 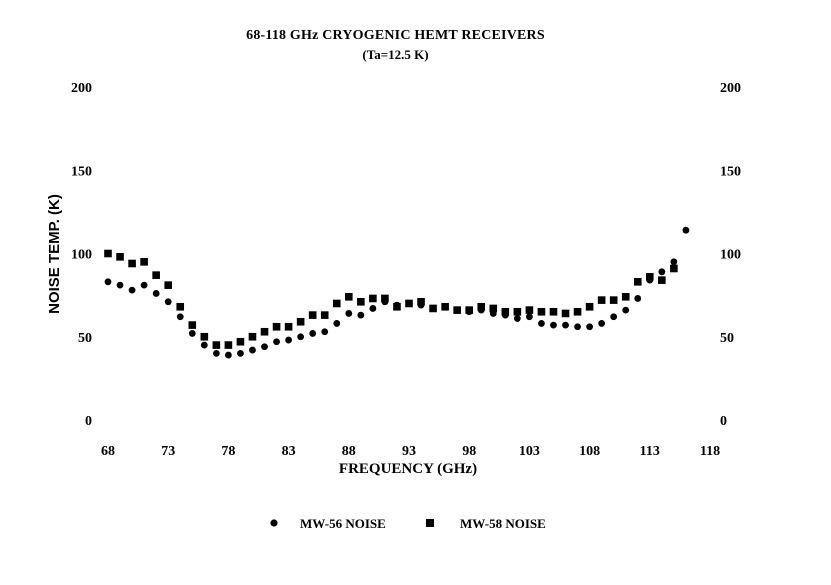 I want to click on x-axis-label: FREQUENCY (GHz), so click(x=408, y=469).